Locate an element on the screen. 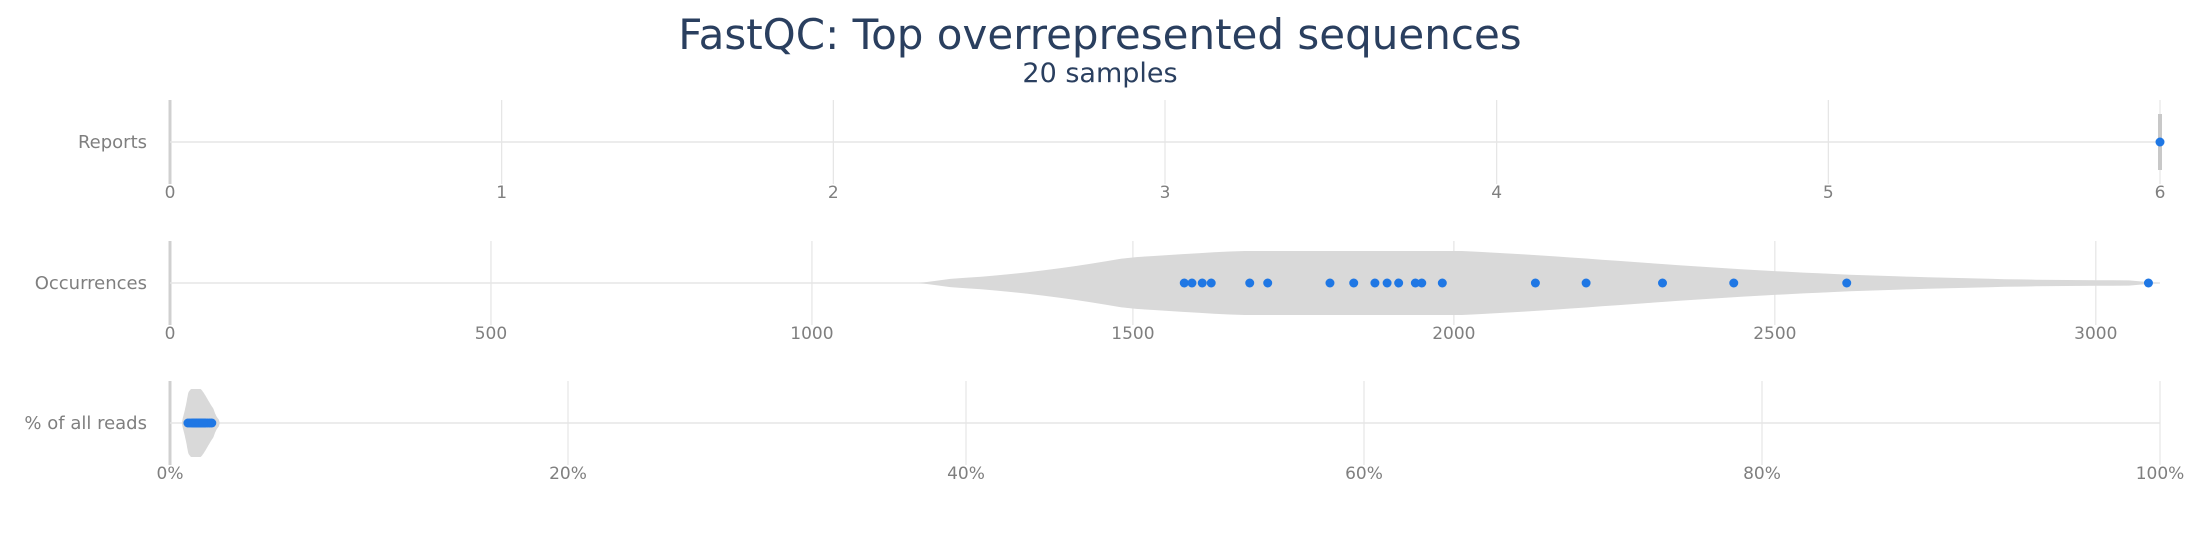  tick-label: 5 is located at coordinates (1828, 193).